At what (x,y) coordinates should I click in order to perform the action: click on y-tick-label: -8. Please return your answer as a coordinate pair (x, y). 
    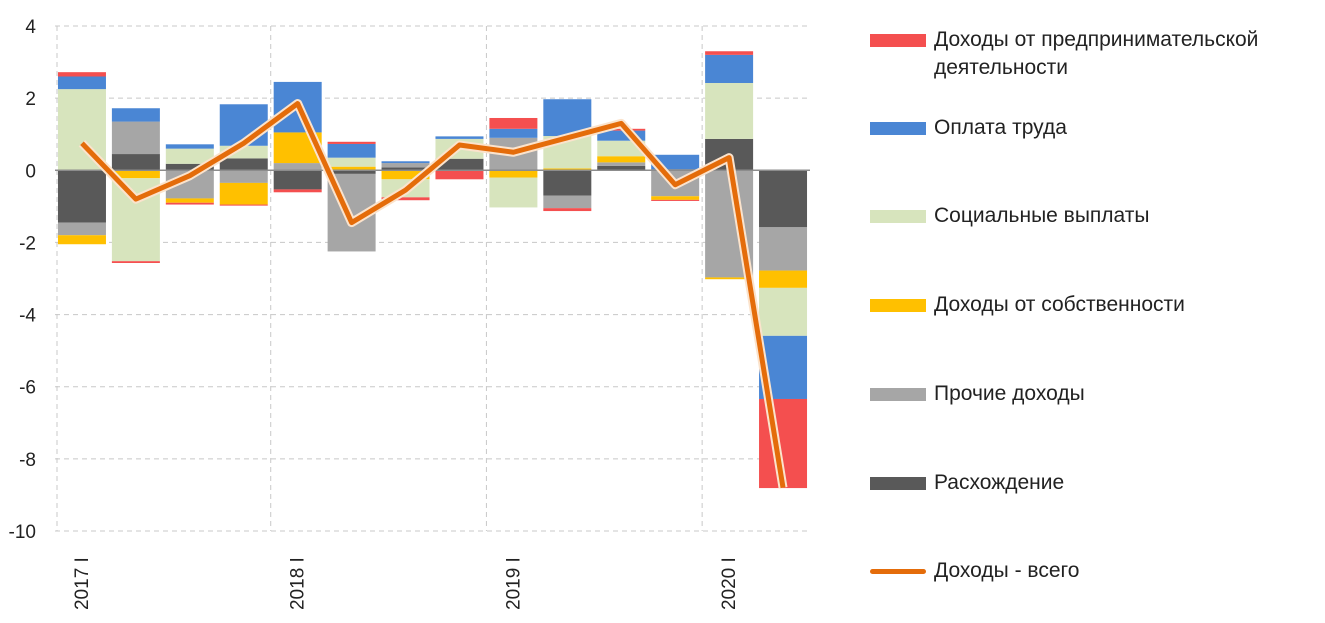
    Looking at the image, I should click on (27, 460).